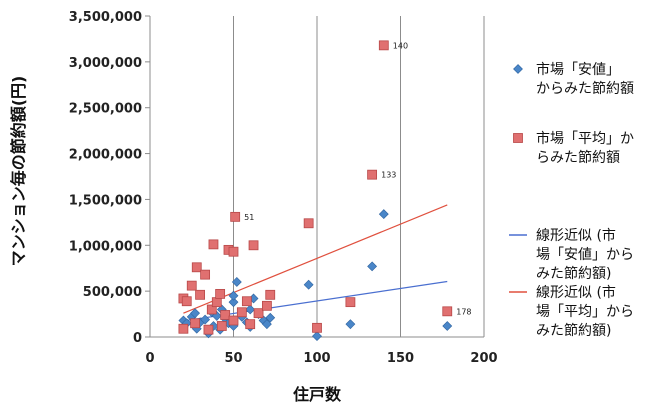  Describe the element at coordinates (400, 45) in the screenshot. I see `data-label: 140` at that location.